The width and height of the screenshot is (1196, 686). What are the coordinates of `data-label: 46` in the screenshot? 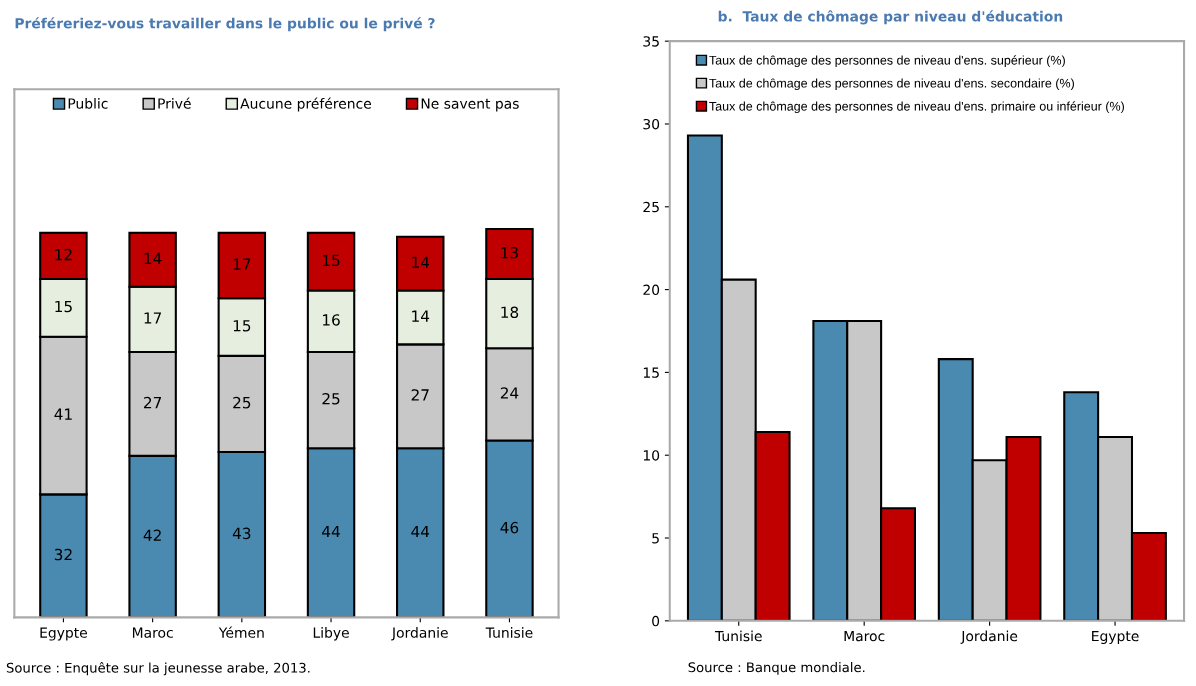 It's located at (509, 527).